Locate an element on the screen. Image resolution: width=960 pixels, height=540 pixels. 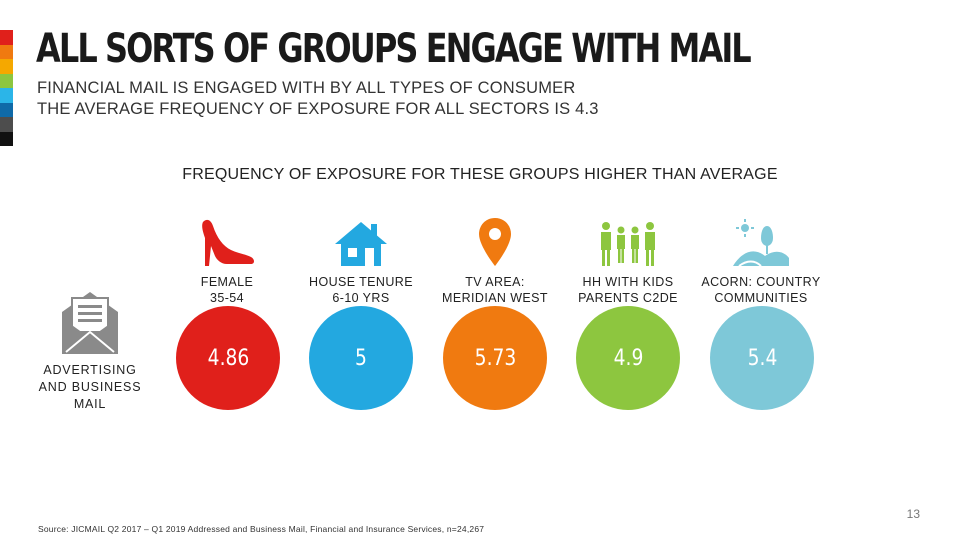
group-label-line-2: 35-54 is located at coordinates (227, 298).